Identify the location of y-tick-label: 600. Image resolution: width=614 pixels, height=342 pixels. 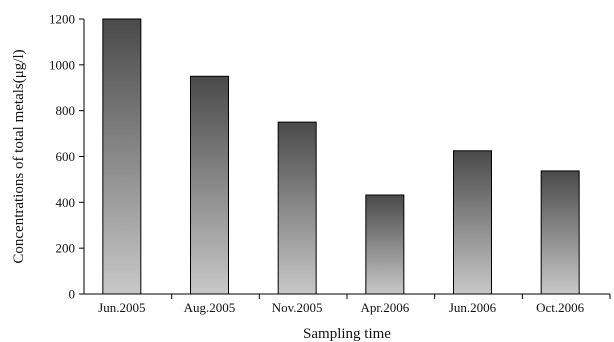
(66, 156).